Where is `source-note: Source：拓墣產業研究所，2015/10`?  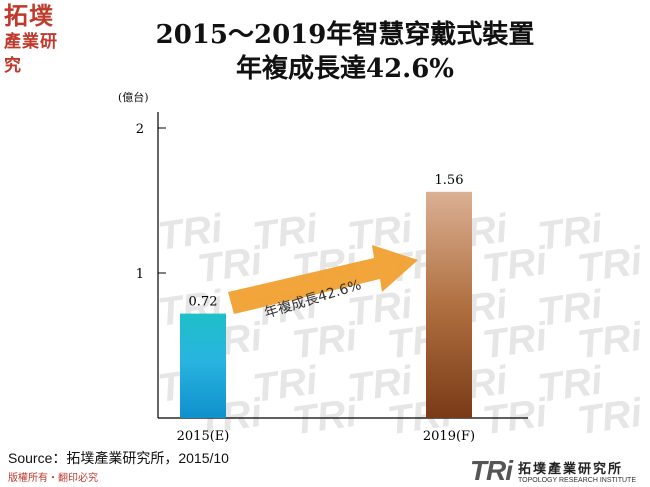
source-note: Source：拓墣產業研究所，2015/10 is located at coordinates (118, 458).